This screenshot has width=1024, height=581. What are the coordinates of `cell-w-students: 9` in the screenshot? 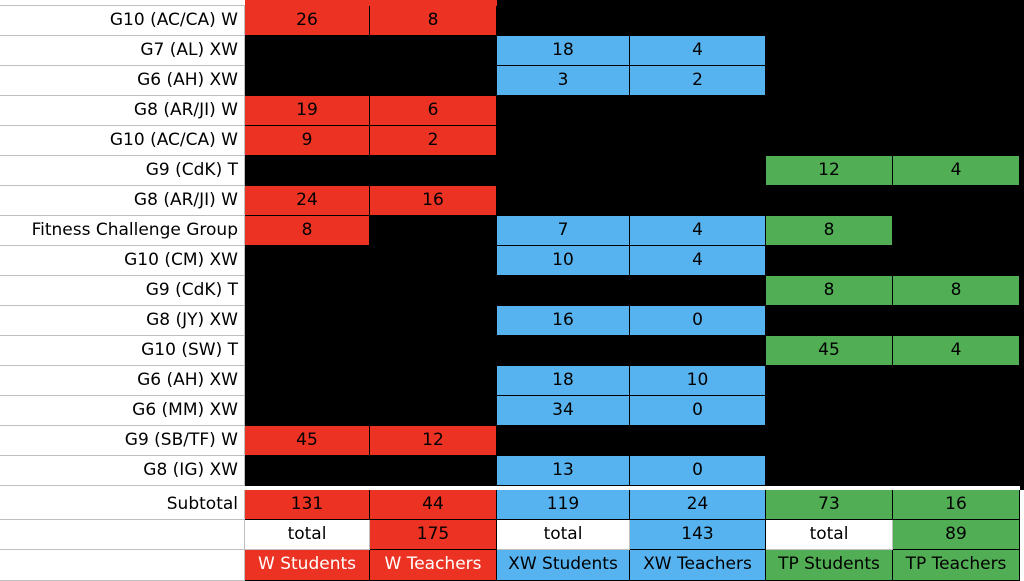 It's located at (307, 141).